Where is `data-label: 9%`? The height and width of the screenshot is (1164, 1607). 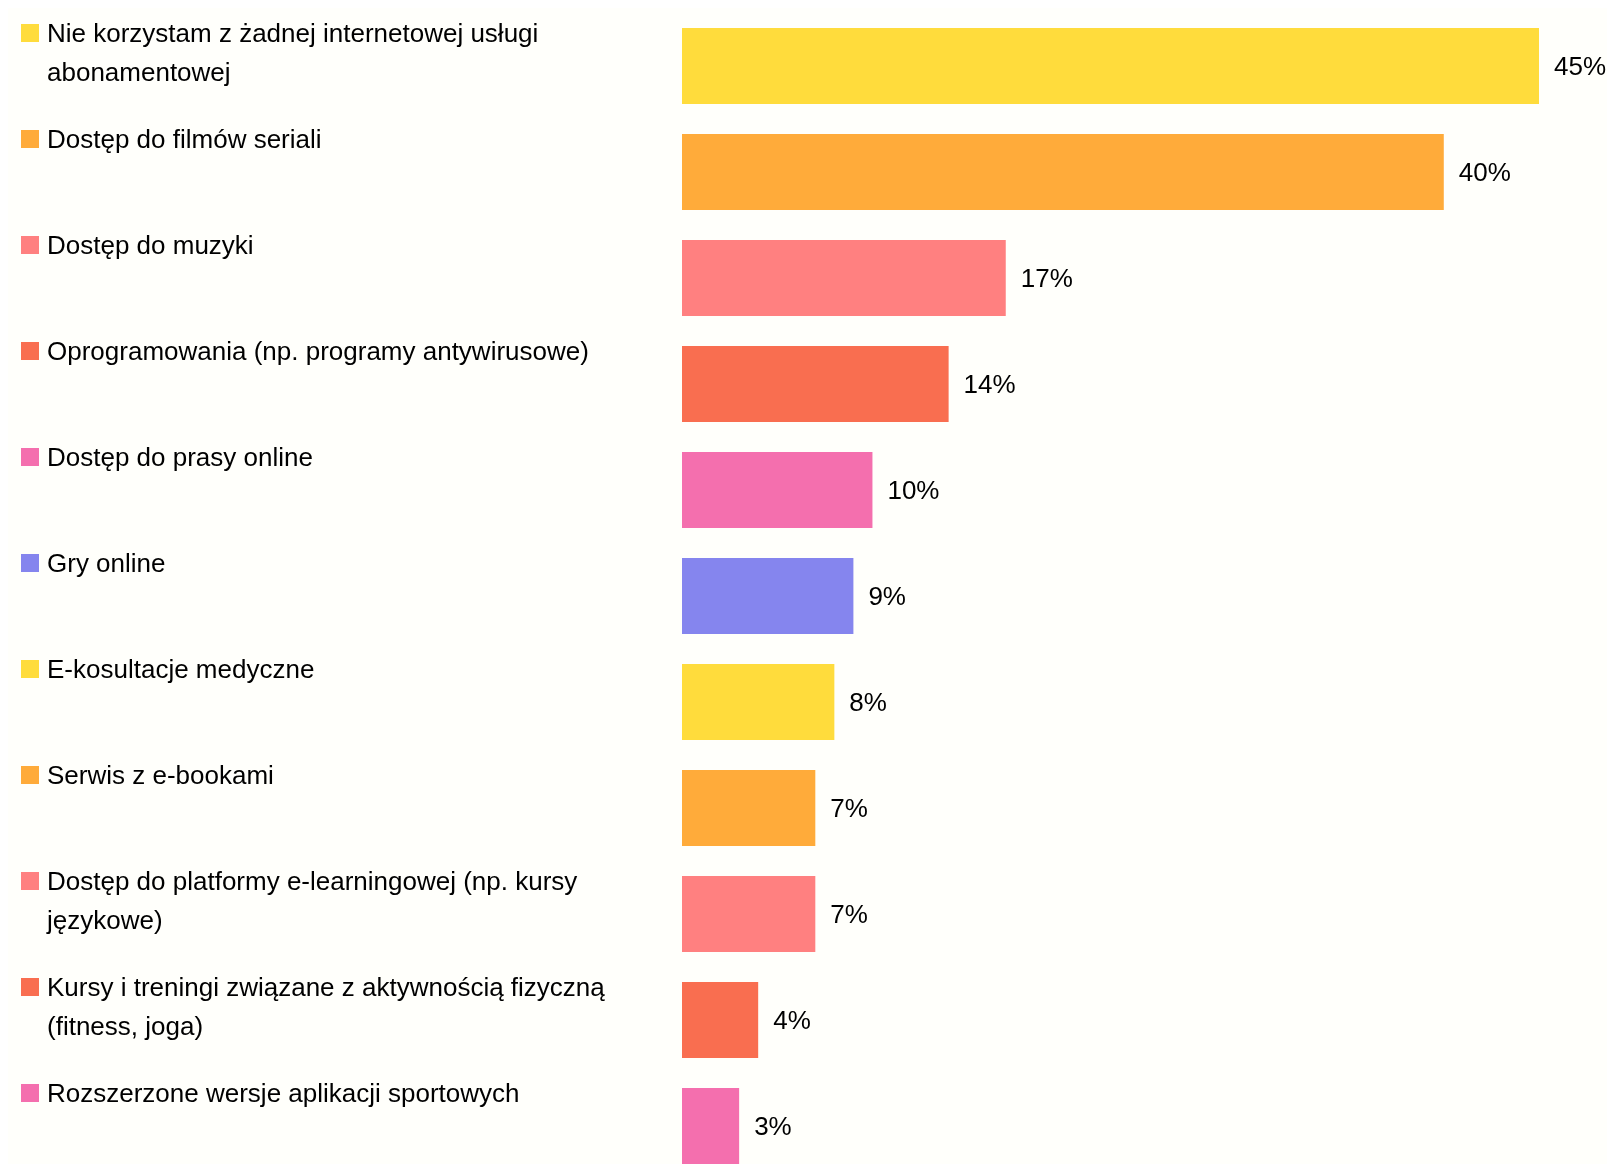 data-label: 9% is located at coordinates (887, 596).